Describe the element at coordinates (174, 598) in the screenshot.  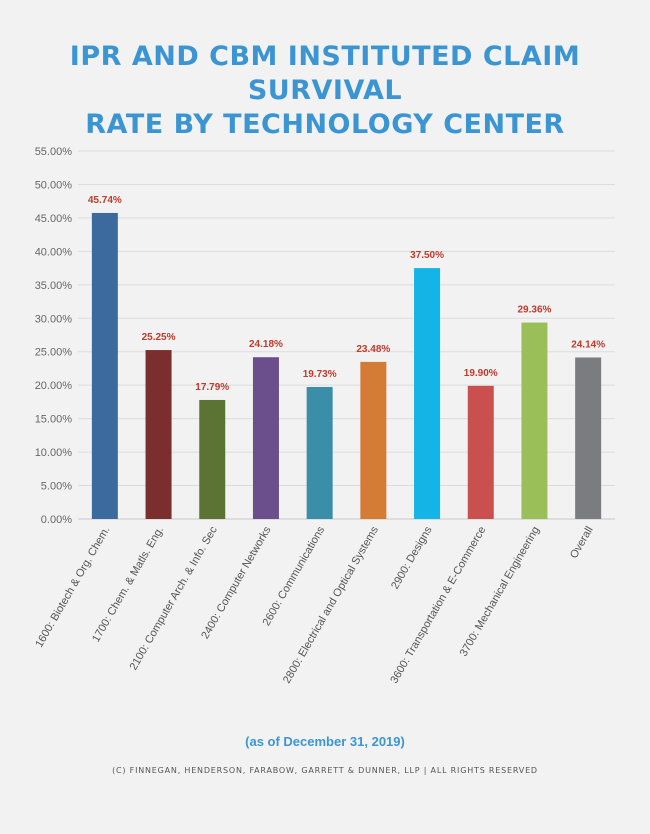
I see `x-tick-label: 2100: Computer Arch. & Info. Sec` at that location.